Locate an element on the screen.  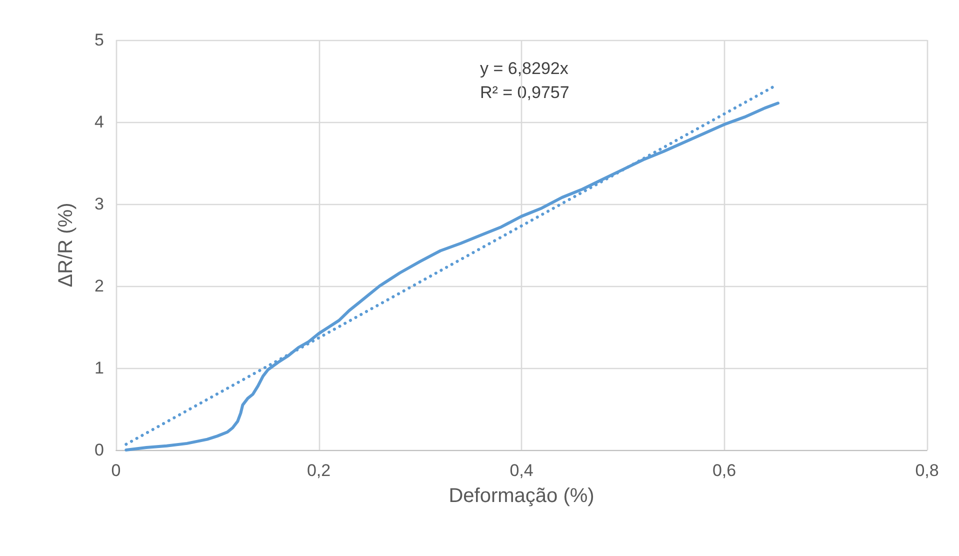
y-axis-title: ΔR/R (%) is located at coordinates (66, 245).